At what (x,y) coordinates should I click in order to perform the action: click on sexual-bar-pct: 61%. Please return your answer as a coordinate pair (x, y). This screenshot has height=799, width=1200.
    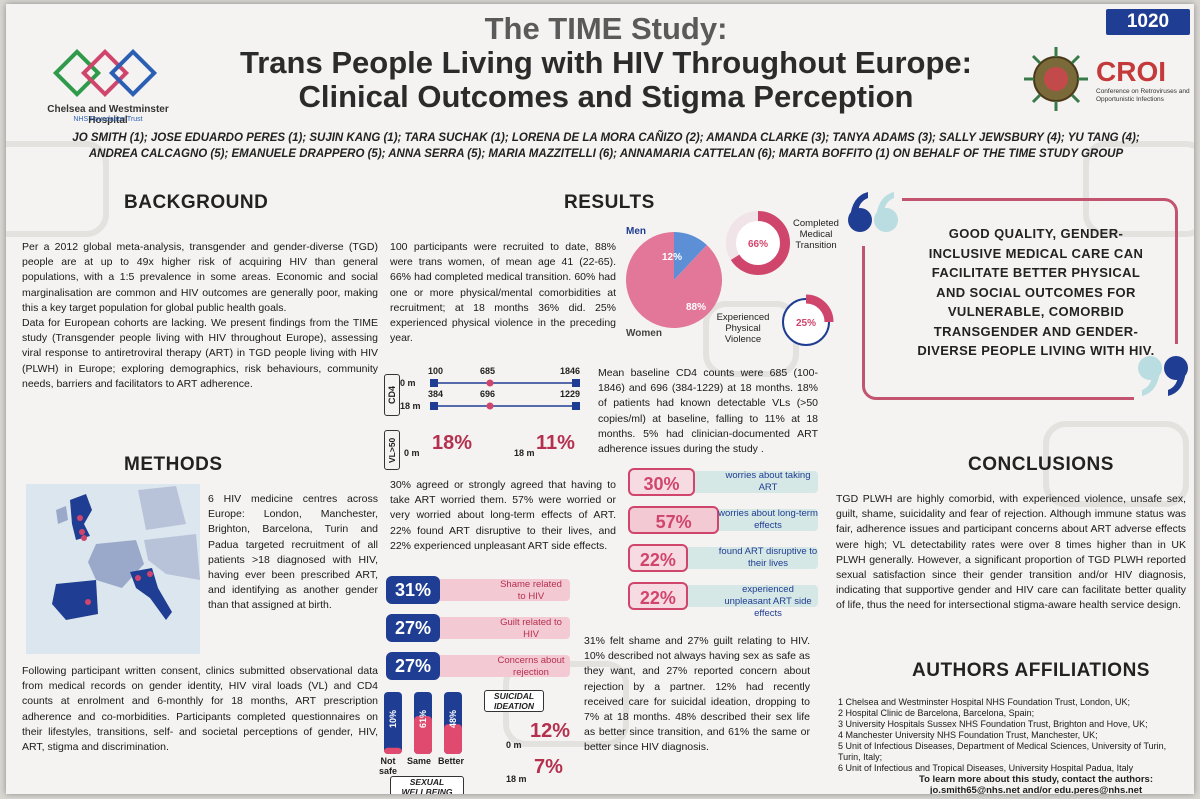
    Looking at the image, I should click on (423, 719).